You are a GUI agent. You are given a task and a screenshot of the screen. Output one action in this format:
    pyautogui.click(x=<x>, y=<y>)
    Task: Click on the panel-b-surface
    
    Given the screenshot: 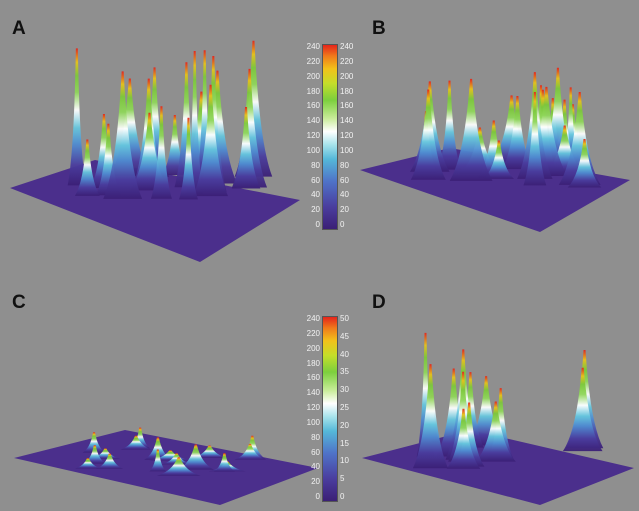 What is the action you would take?
    pyautogui.click(x=495, y=149)
    